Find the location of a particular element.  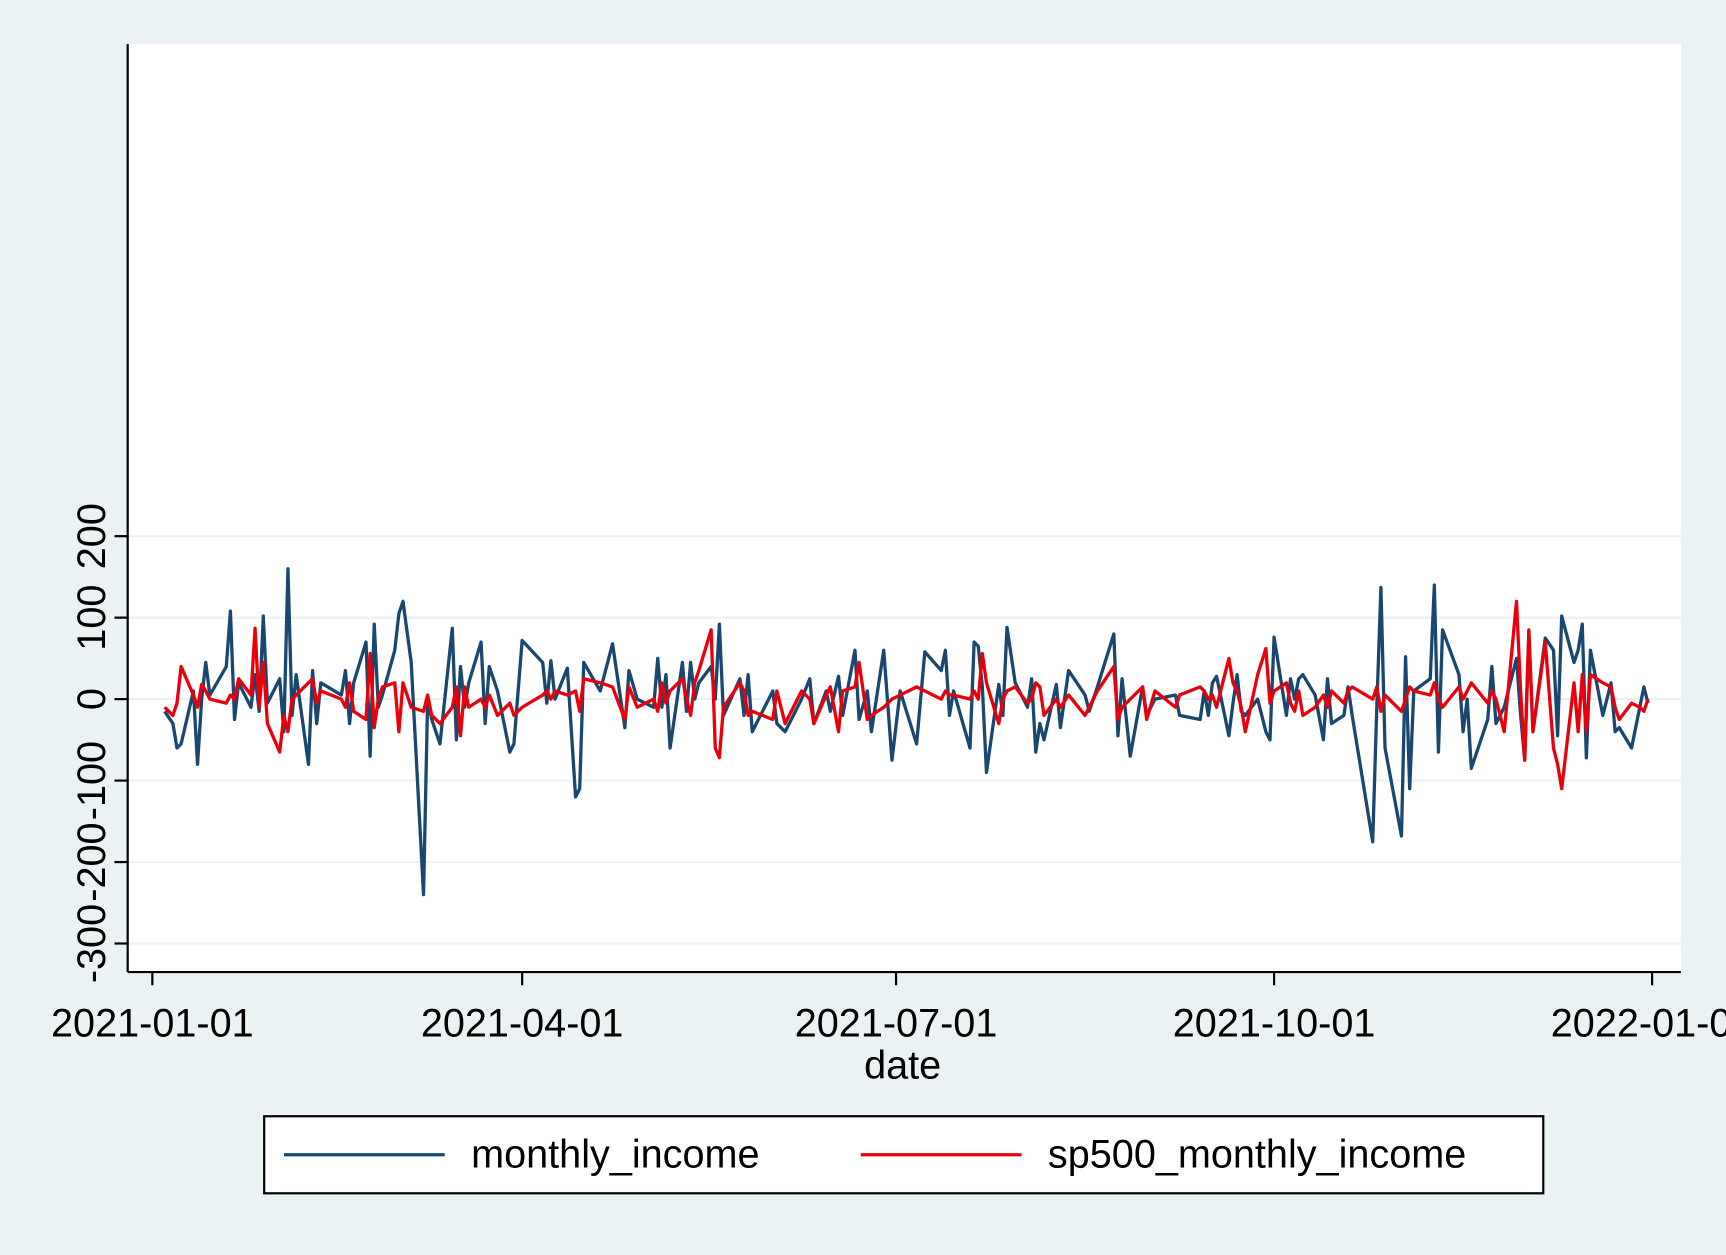

y-tick-label: -300 is located at coordinates (92, 943).